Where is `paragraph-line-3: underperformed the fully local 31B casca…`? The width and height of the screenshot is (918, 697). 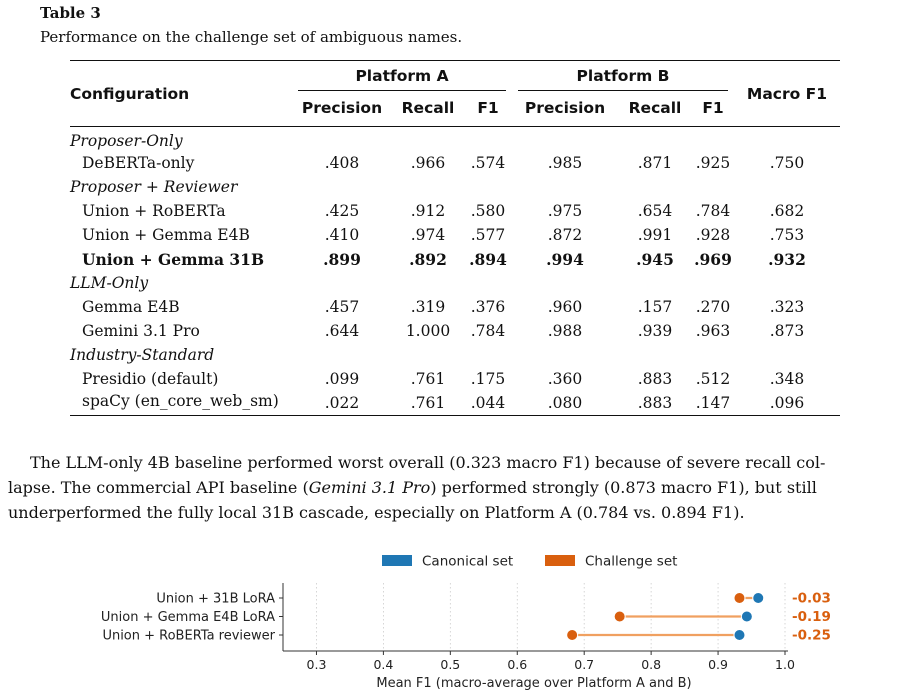
paragraph-line-3: underperformed the fully local 31B casca… is located at coordinates (376, 512).